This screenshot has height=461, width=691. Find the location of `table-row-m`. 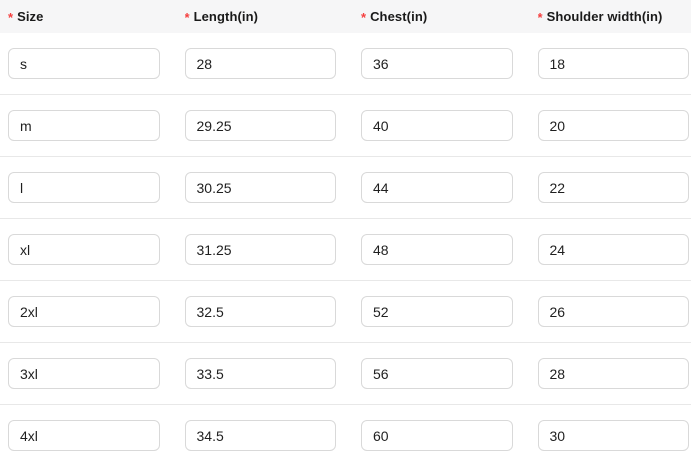

table-row-m is located at coordinates (345, 126).